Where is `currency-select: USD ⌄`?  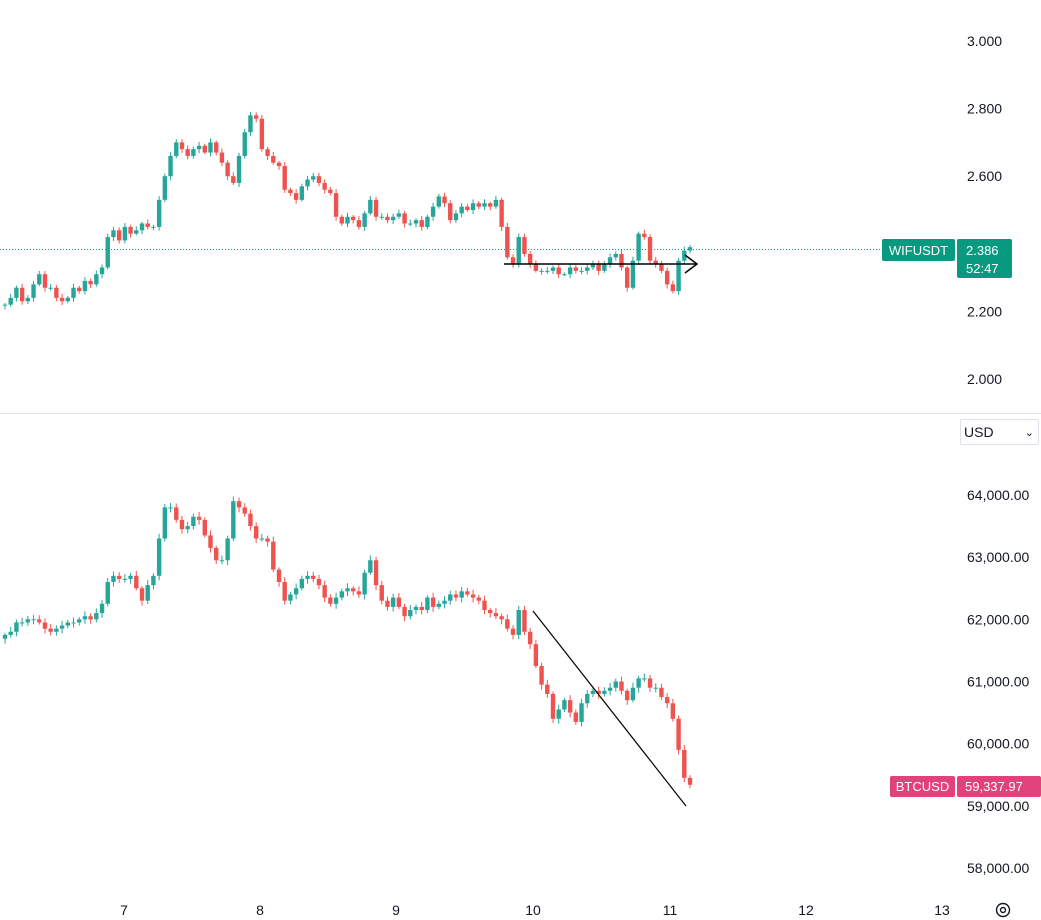 currency-select: USD ⌄ is located at coordinates (999, 432).